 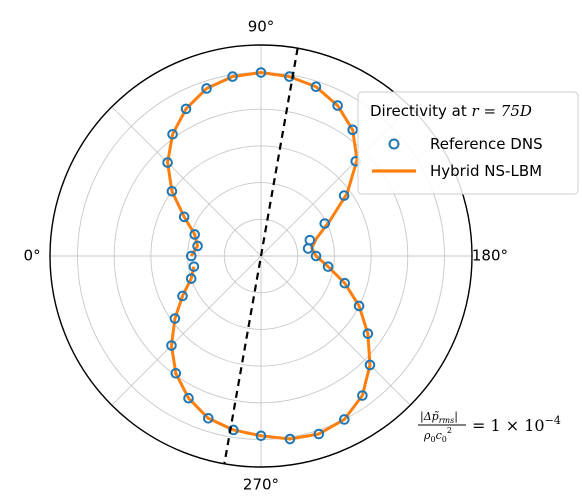 What do you see at coordinates (261, 484) in the screenshot?
I see `angle-tick-270: 270°` at bounding box center [261, 484].